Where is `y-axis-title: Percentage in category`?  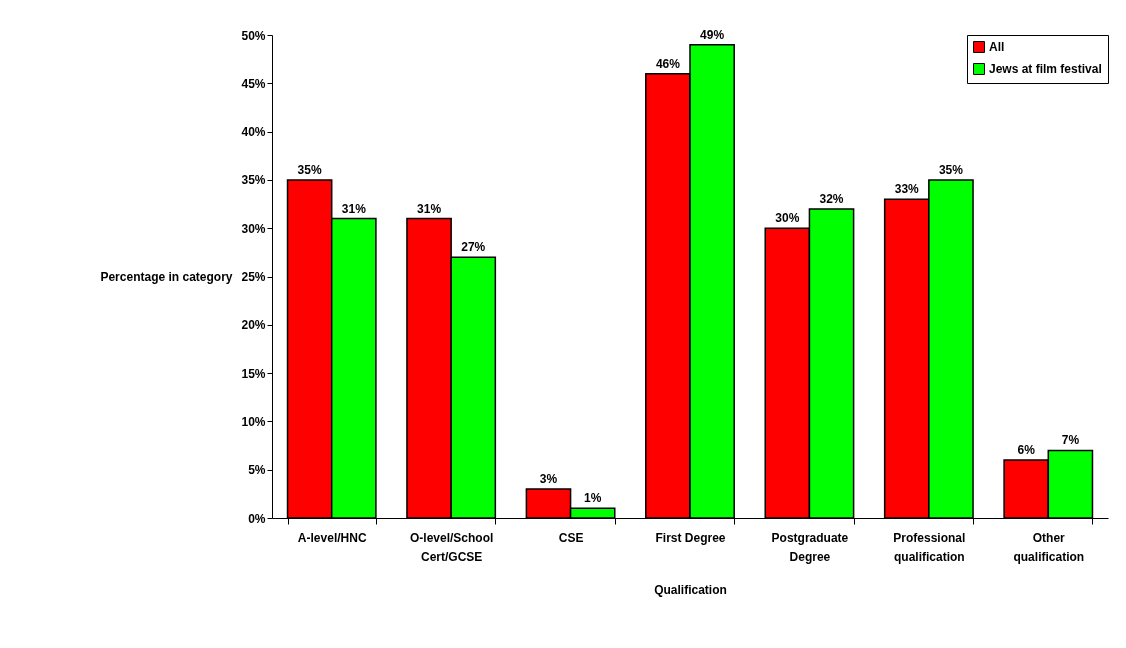
y-axis-title: Percentage in category is located at coordinates (166, 277).